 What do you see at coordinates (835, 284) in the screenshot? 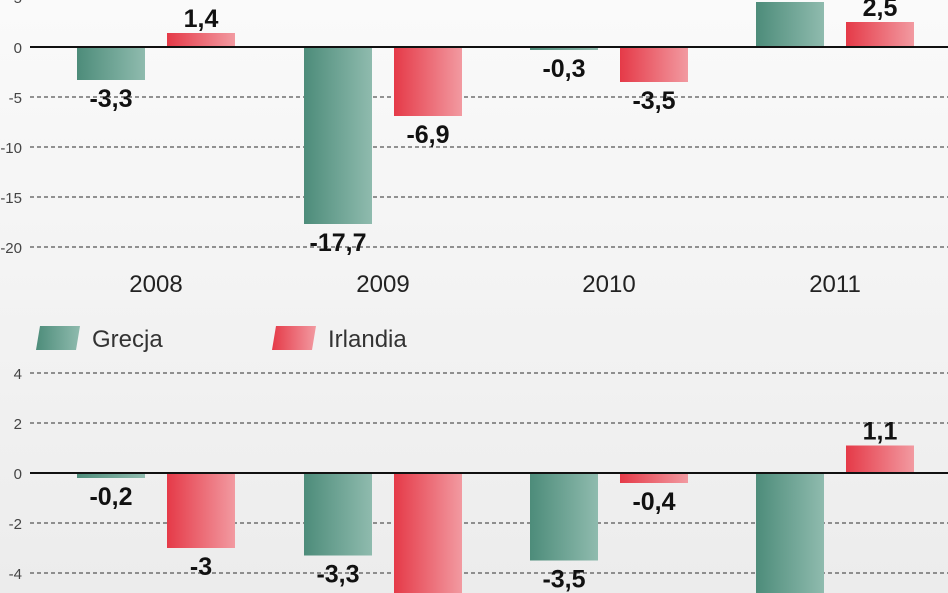
I see `x-tick-label-2011: 2011` at bounding box center [835, 284].